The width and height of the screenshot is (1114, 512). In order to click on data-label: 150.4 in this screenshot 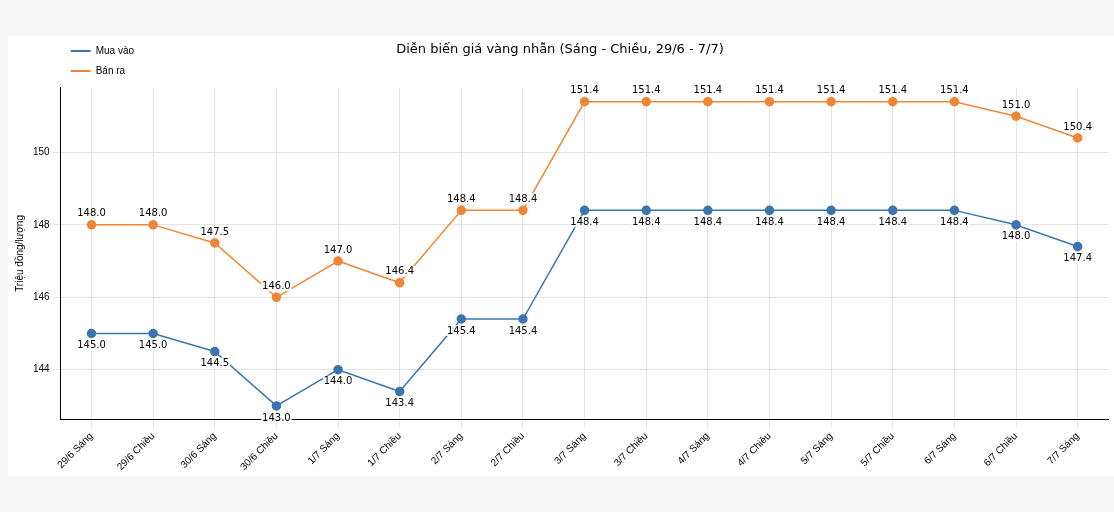, I will do `click(1077, 126)`.